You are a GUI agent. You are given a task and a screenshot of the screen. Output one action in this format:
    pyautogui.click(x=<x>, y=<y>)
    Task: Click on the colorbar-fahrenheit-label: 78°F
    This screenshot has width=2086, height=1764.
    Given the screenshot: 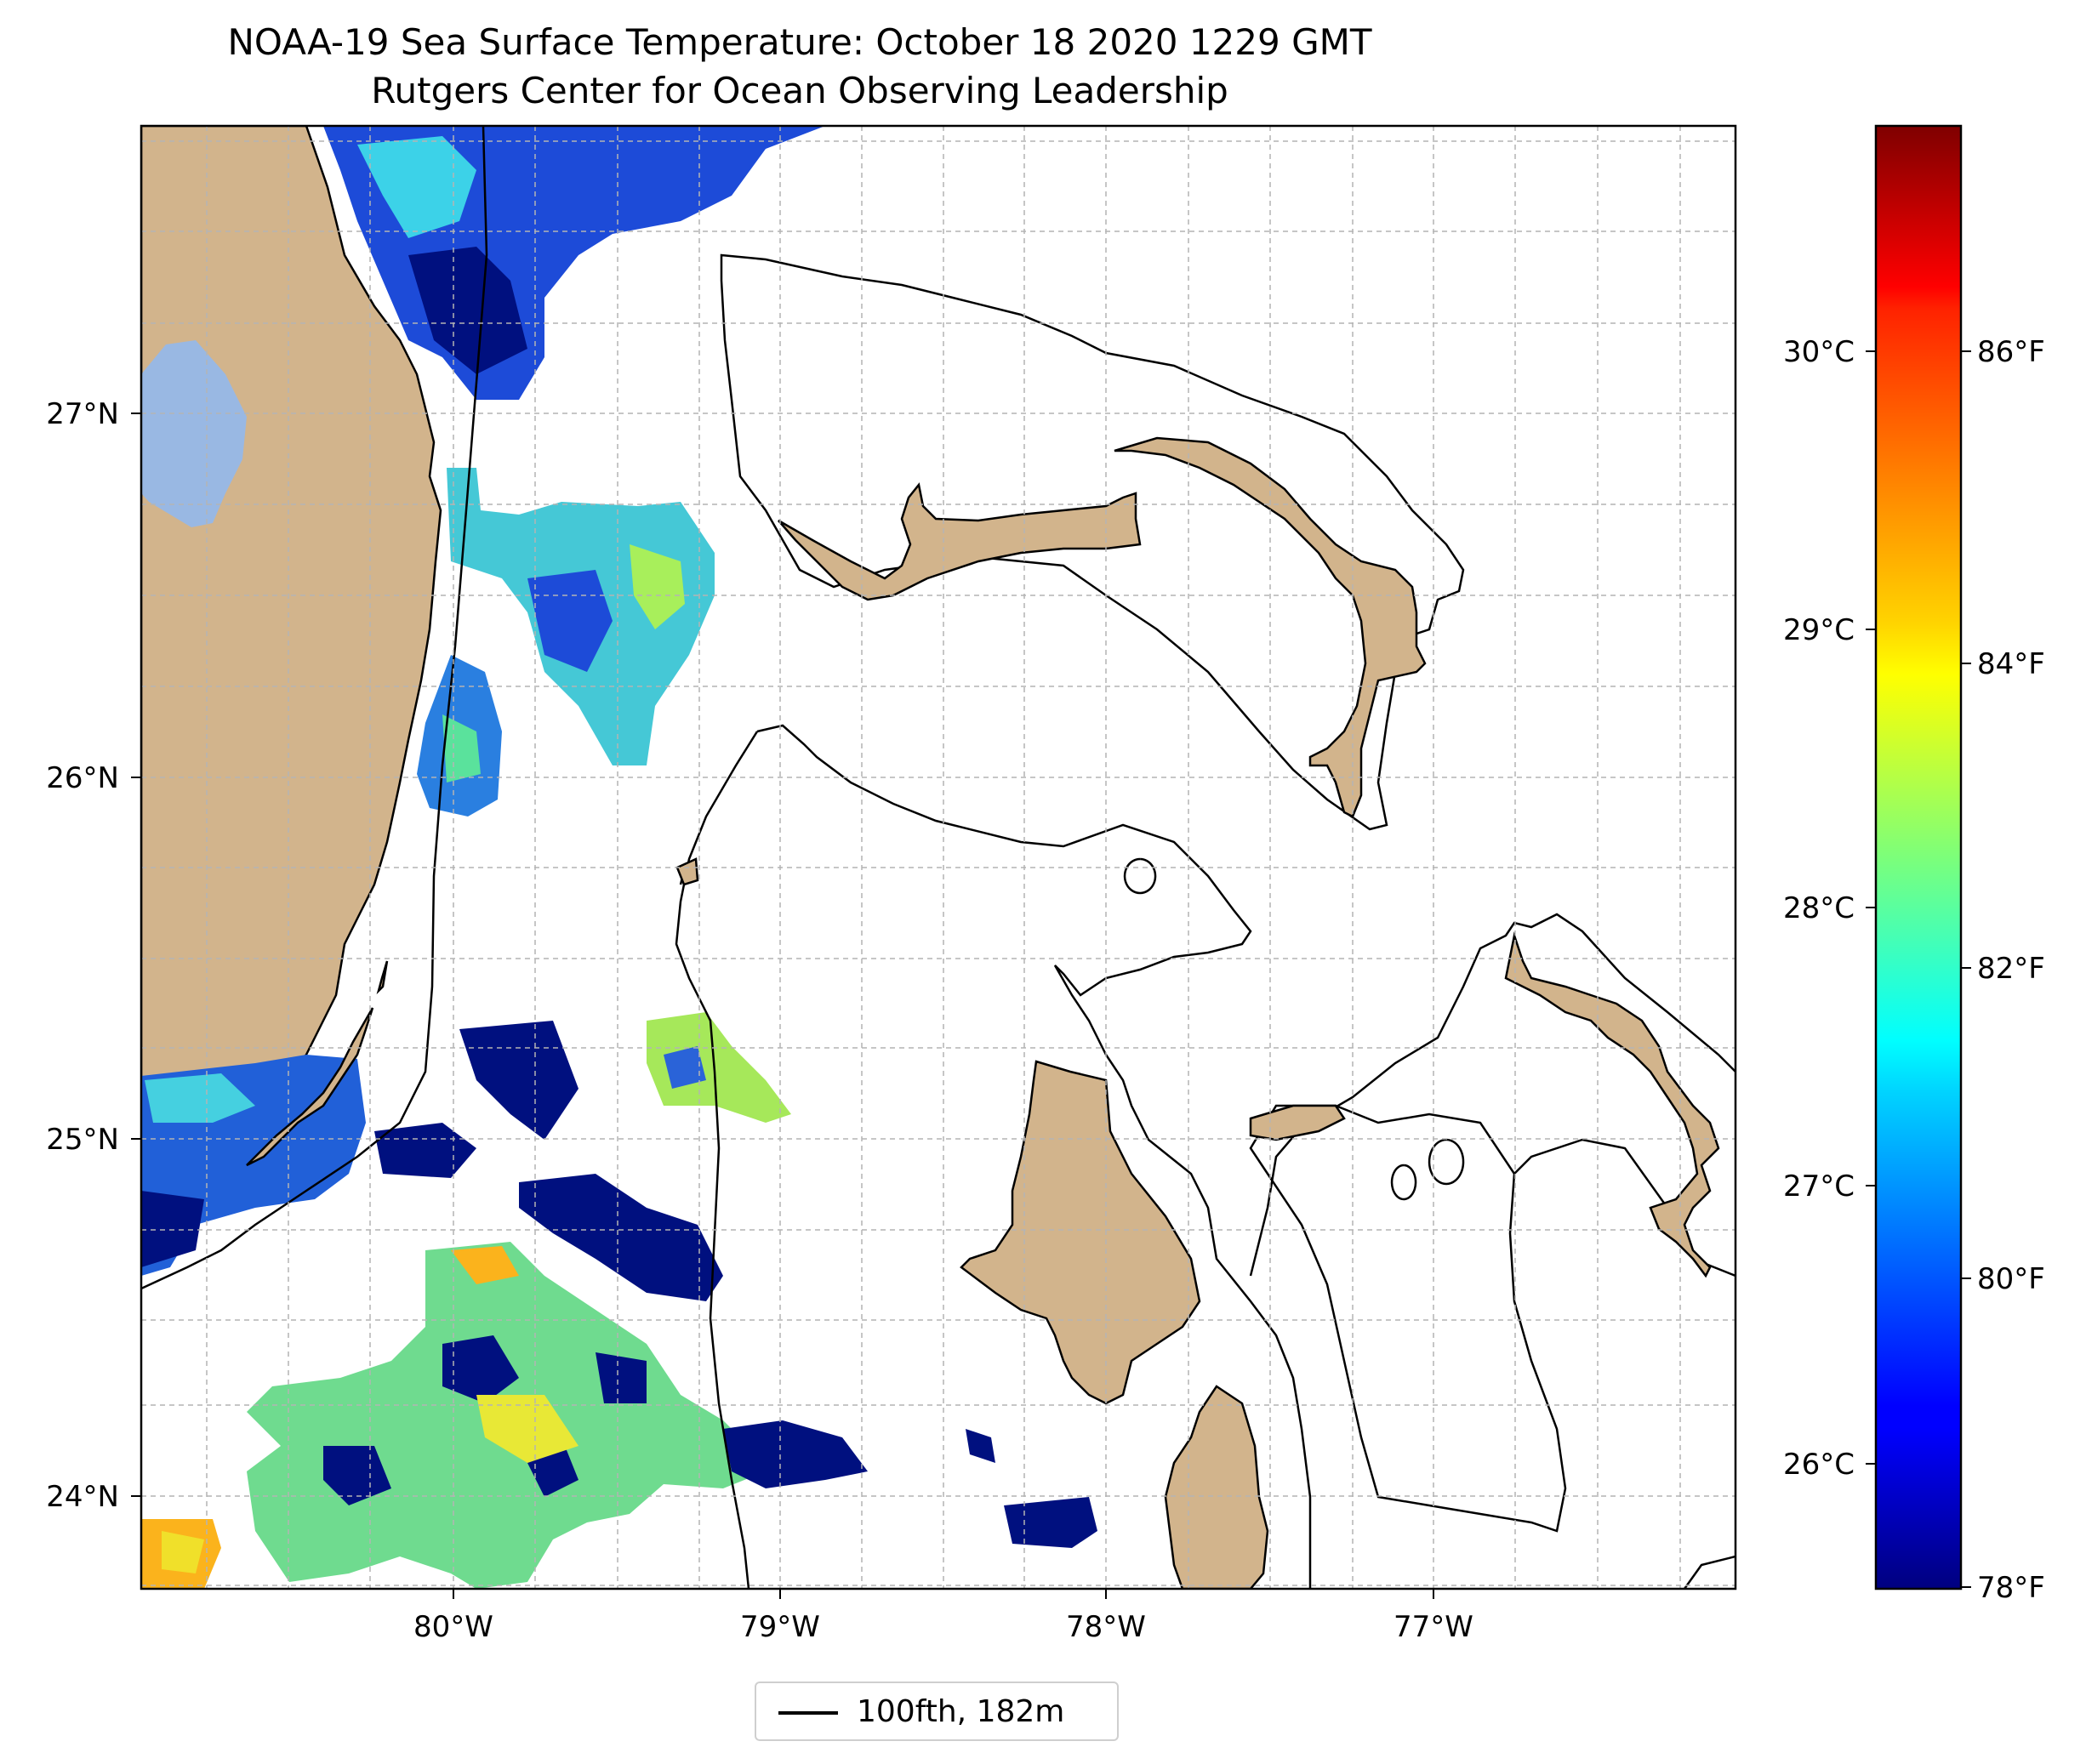 What is the action you would take?
    pyautogui.click(x=2011, y=1588)
    